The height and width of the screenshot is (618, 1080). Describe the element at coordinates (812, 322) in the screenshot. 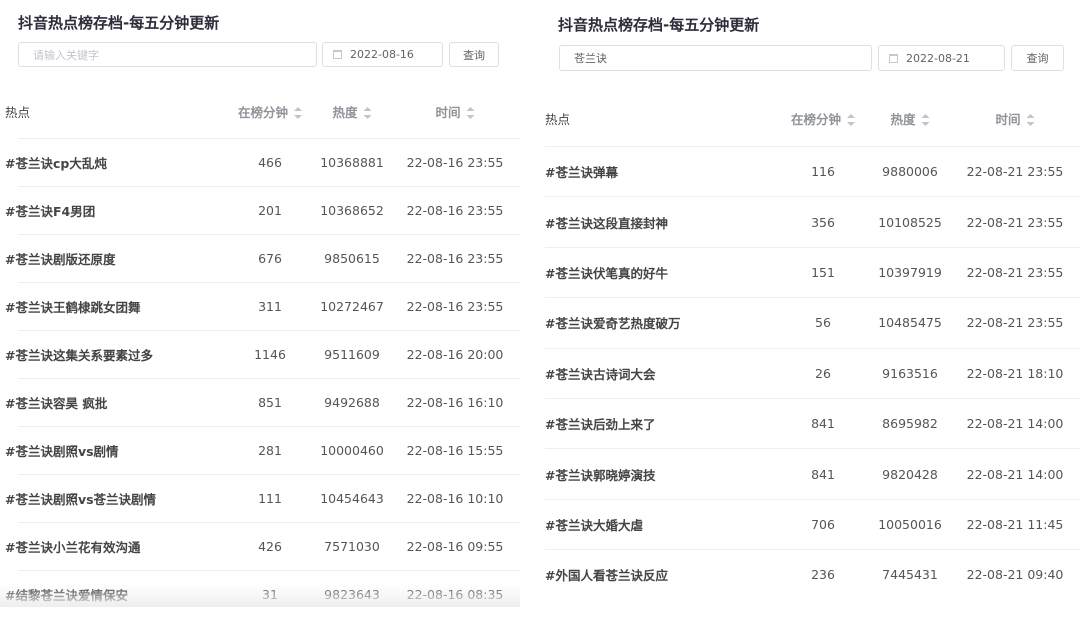

I see `table-row: #苍兰诀爱奇艺热度破万 56 10485475 22-08-21 23:55` at that location.